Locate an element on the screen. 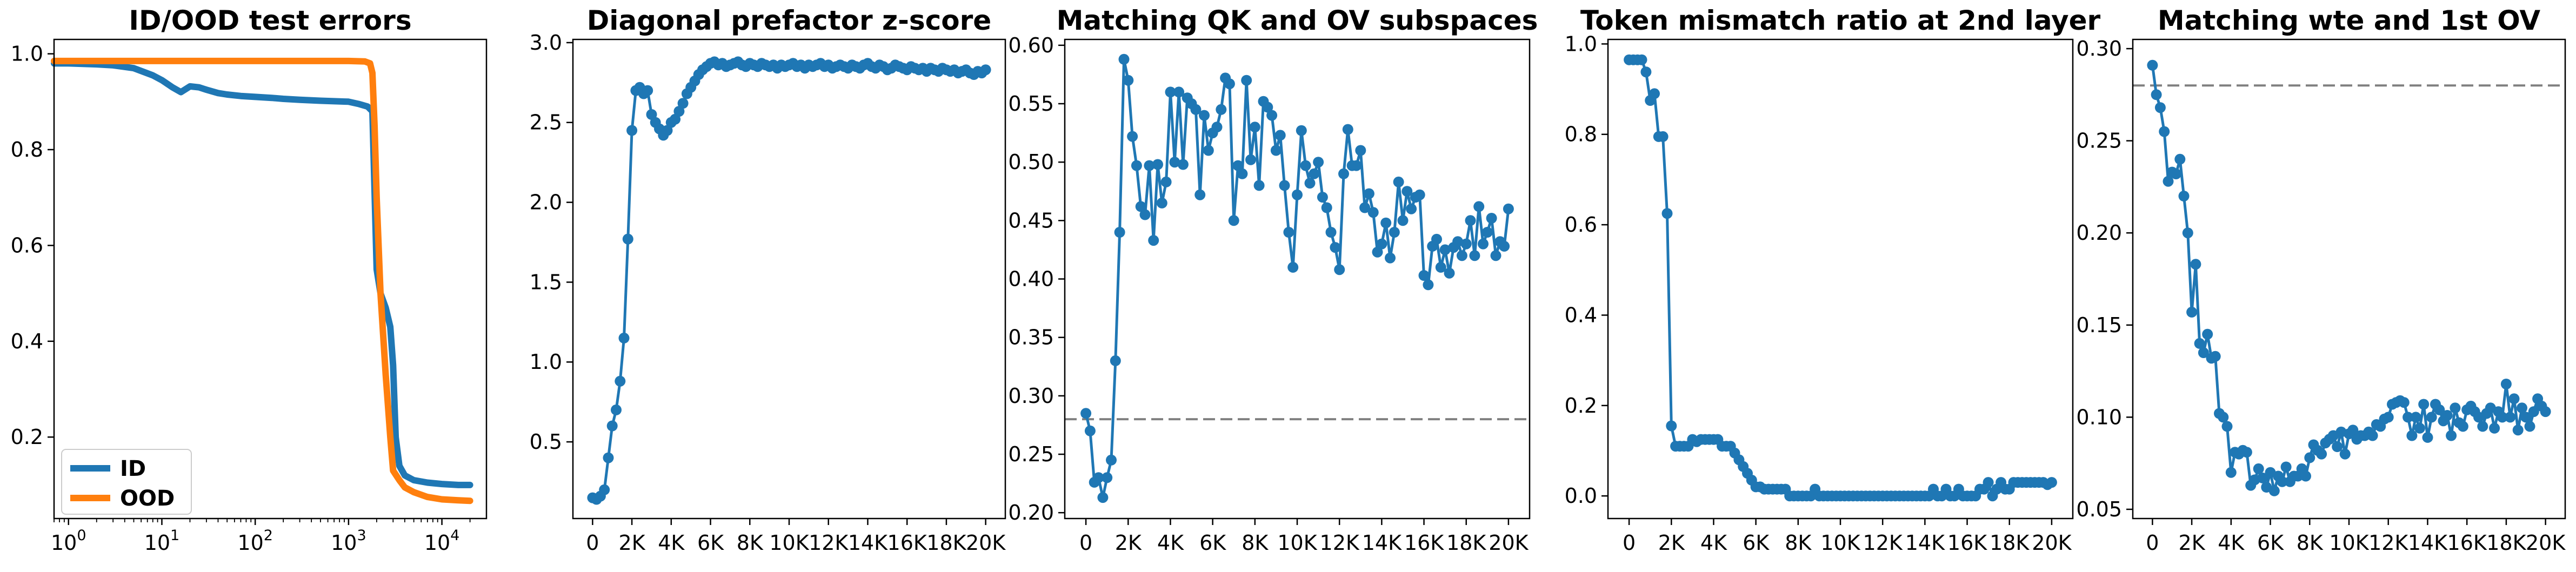  y-tick-label: 1.0 is located at coordinates (27, 54).